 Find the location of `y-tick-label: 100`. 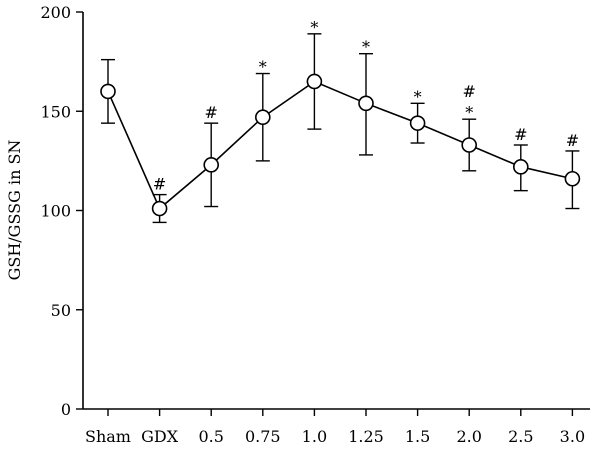

y-tick-label: 100 is located at coordinates (55, 211).